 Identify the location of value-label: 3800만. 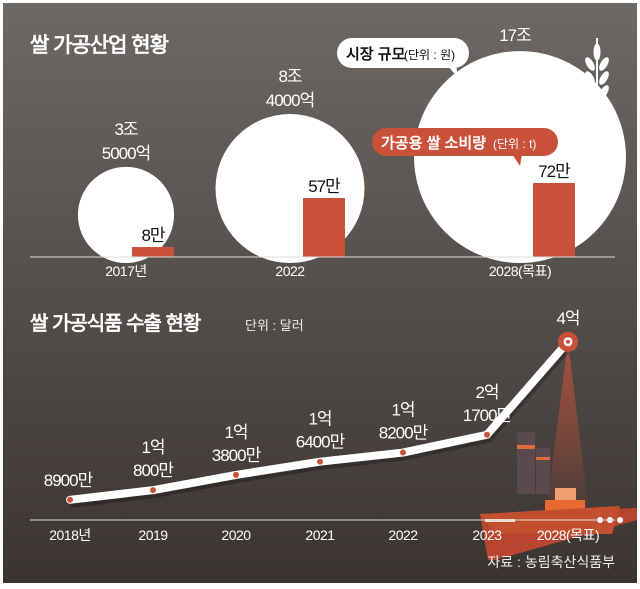
(237, 455).